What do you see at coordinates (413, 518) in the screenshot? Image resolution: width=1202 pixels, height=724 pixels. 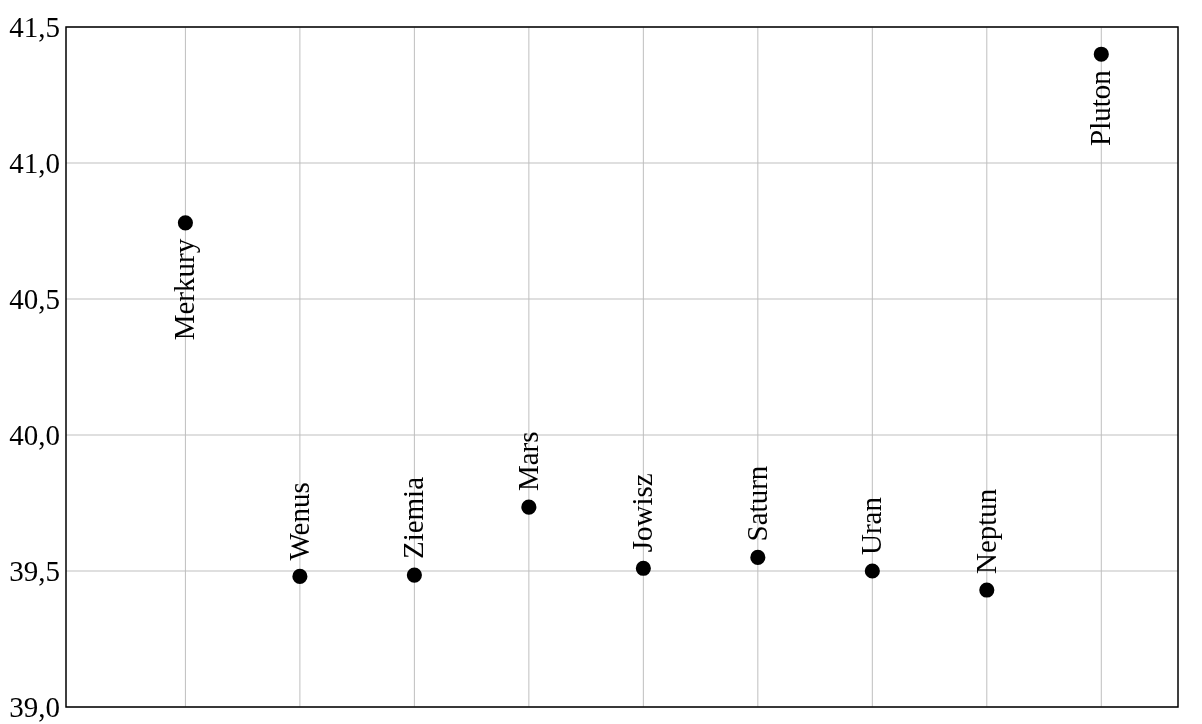 I see `x-tick-label: Ziemia` at bounding box center [413, 518].